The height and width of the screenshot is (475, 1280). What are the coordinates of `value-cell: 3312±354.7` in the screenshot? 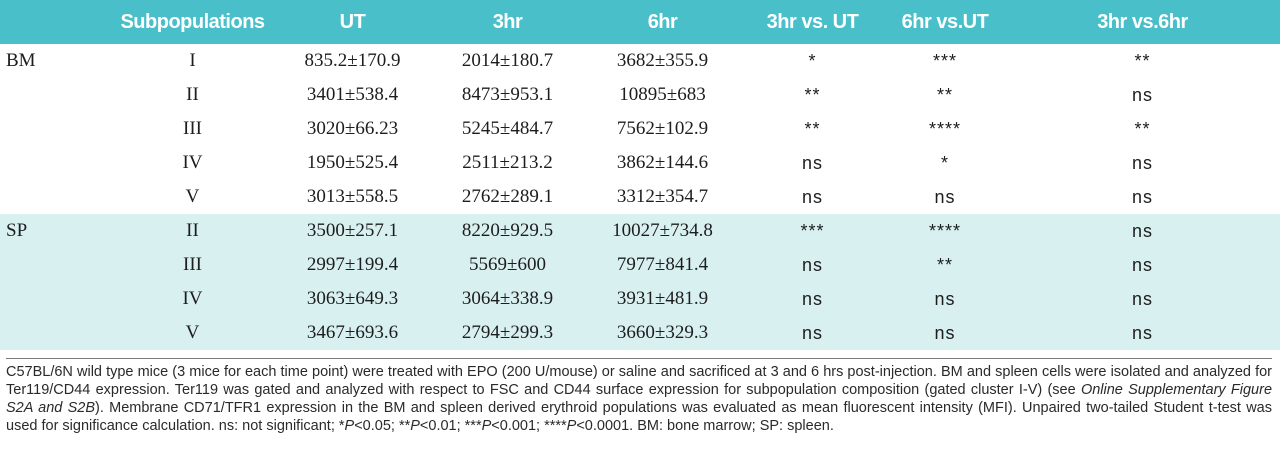 It's located at (662, 196).